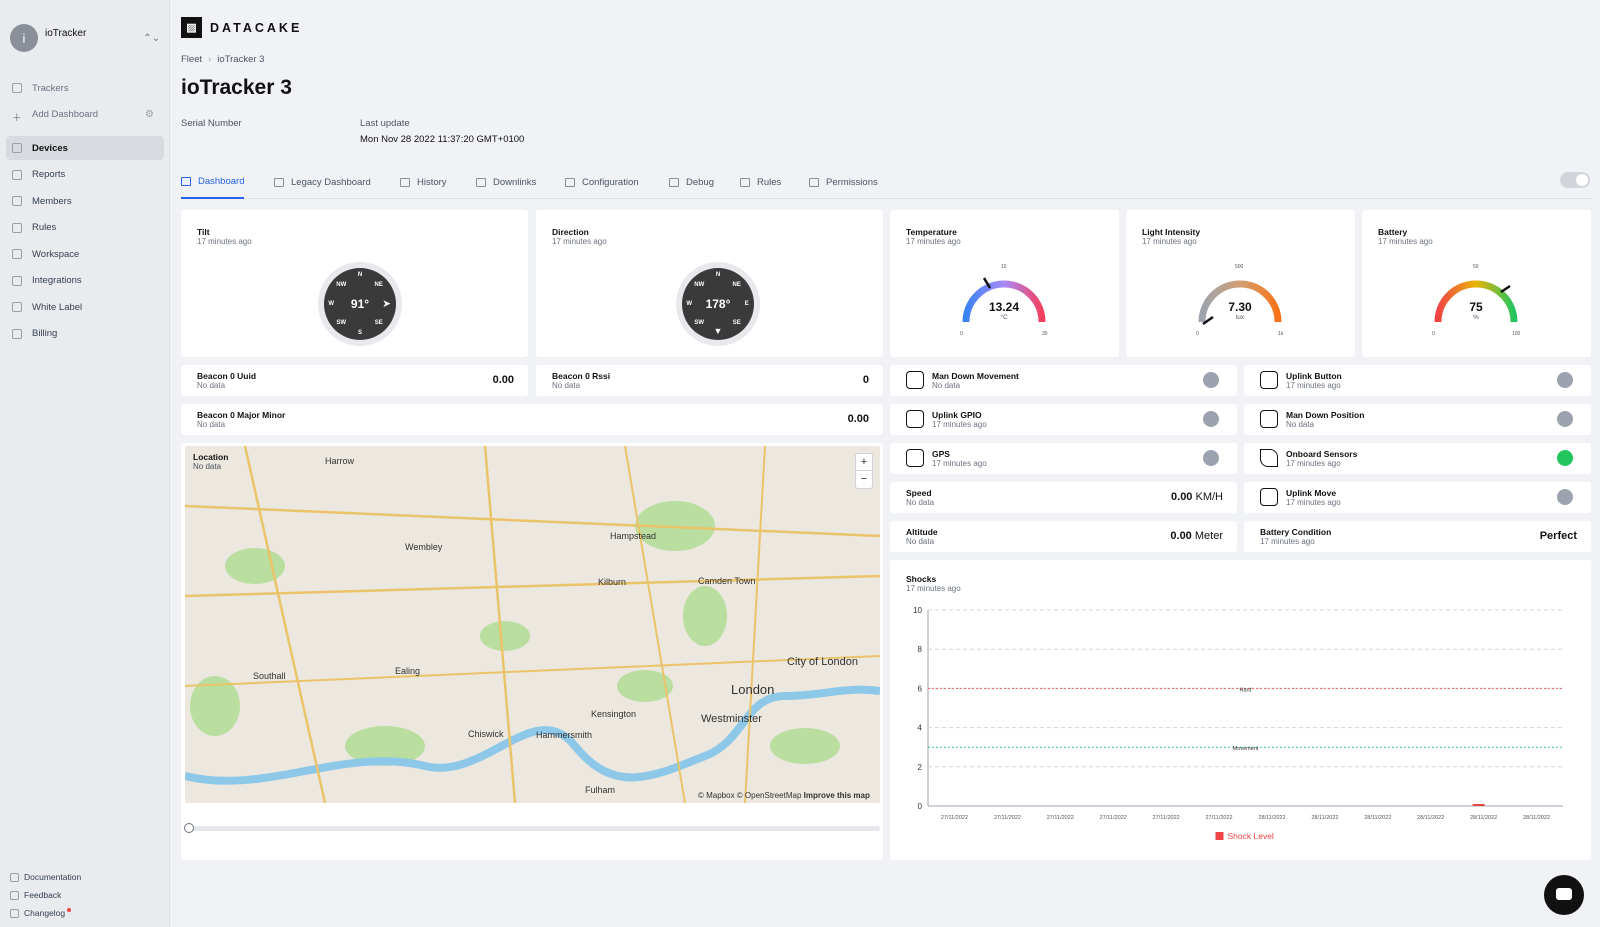  What do you see at coordinates (822, 662) in the screenshot?
I see `place-label: City of London` at bounding box center [822, 662].